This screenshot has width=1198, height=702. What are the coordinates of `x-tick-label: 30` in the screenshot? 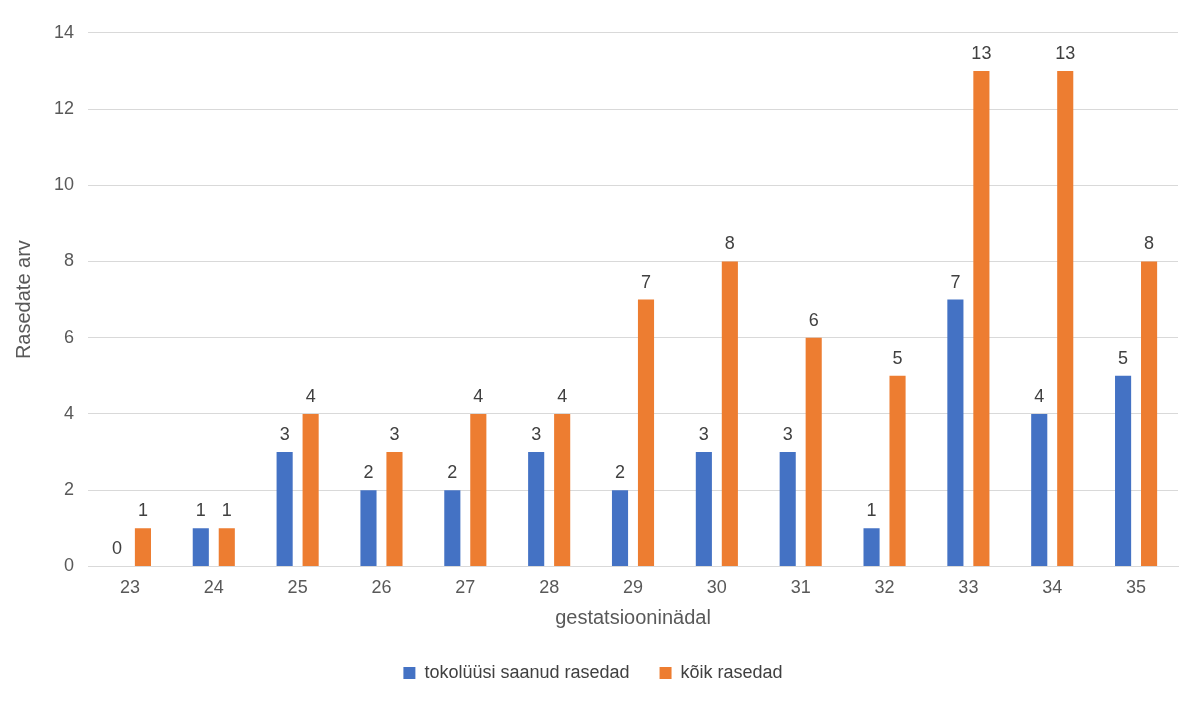 It's located at (716, 587).